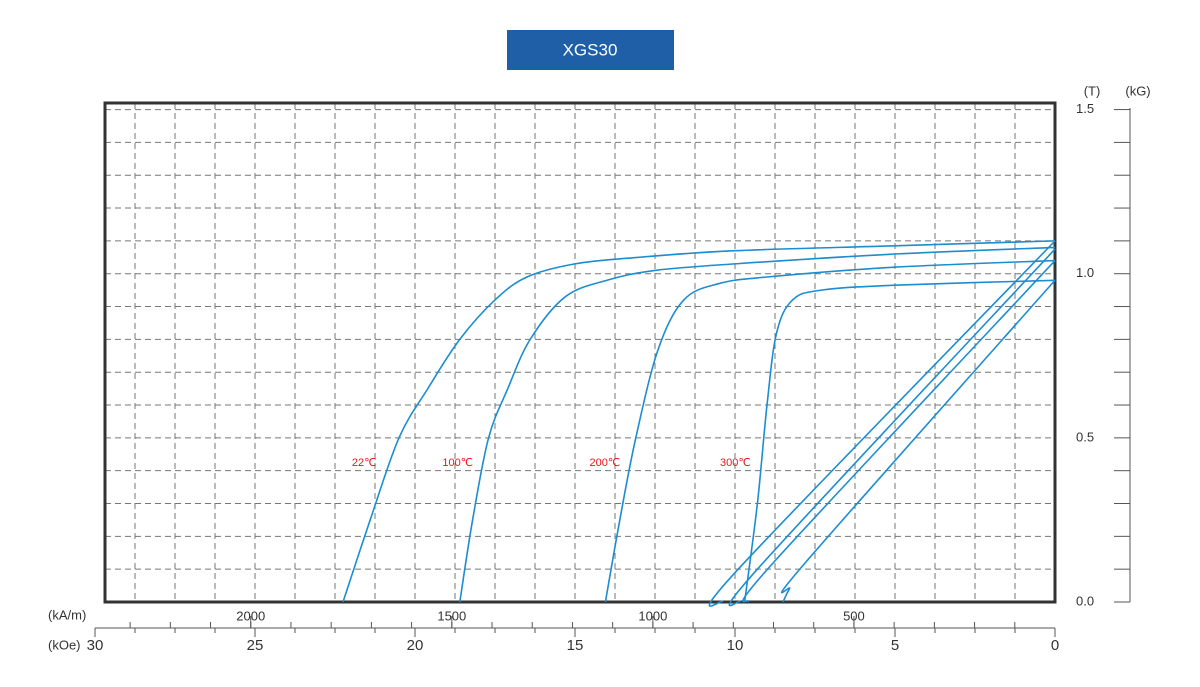 This screenshot has width=1200, height=687. What do you see at coordinates (1085, 600) in the screenshot?
I see `y-tick-label: 0.0` at bounding box center [1085, 600].